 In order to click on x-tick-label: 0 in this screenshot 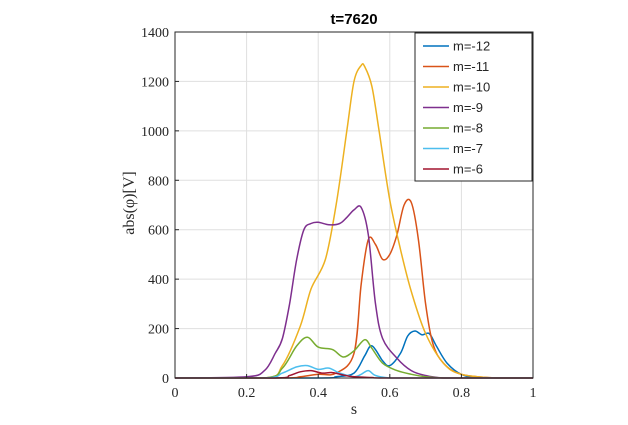, I will do `click(175, 393)`.